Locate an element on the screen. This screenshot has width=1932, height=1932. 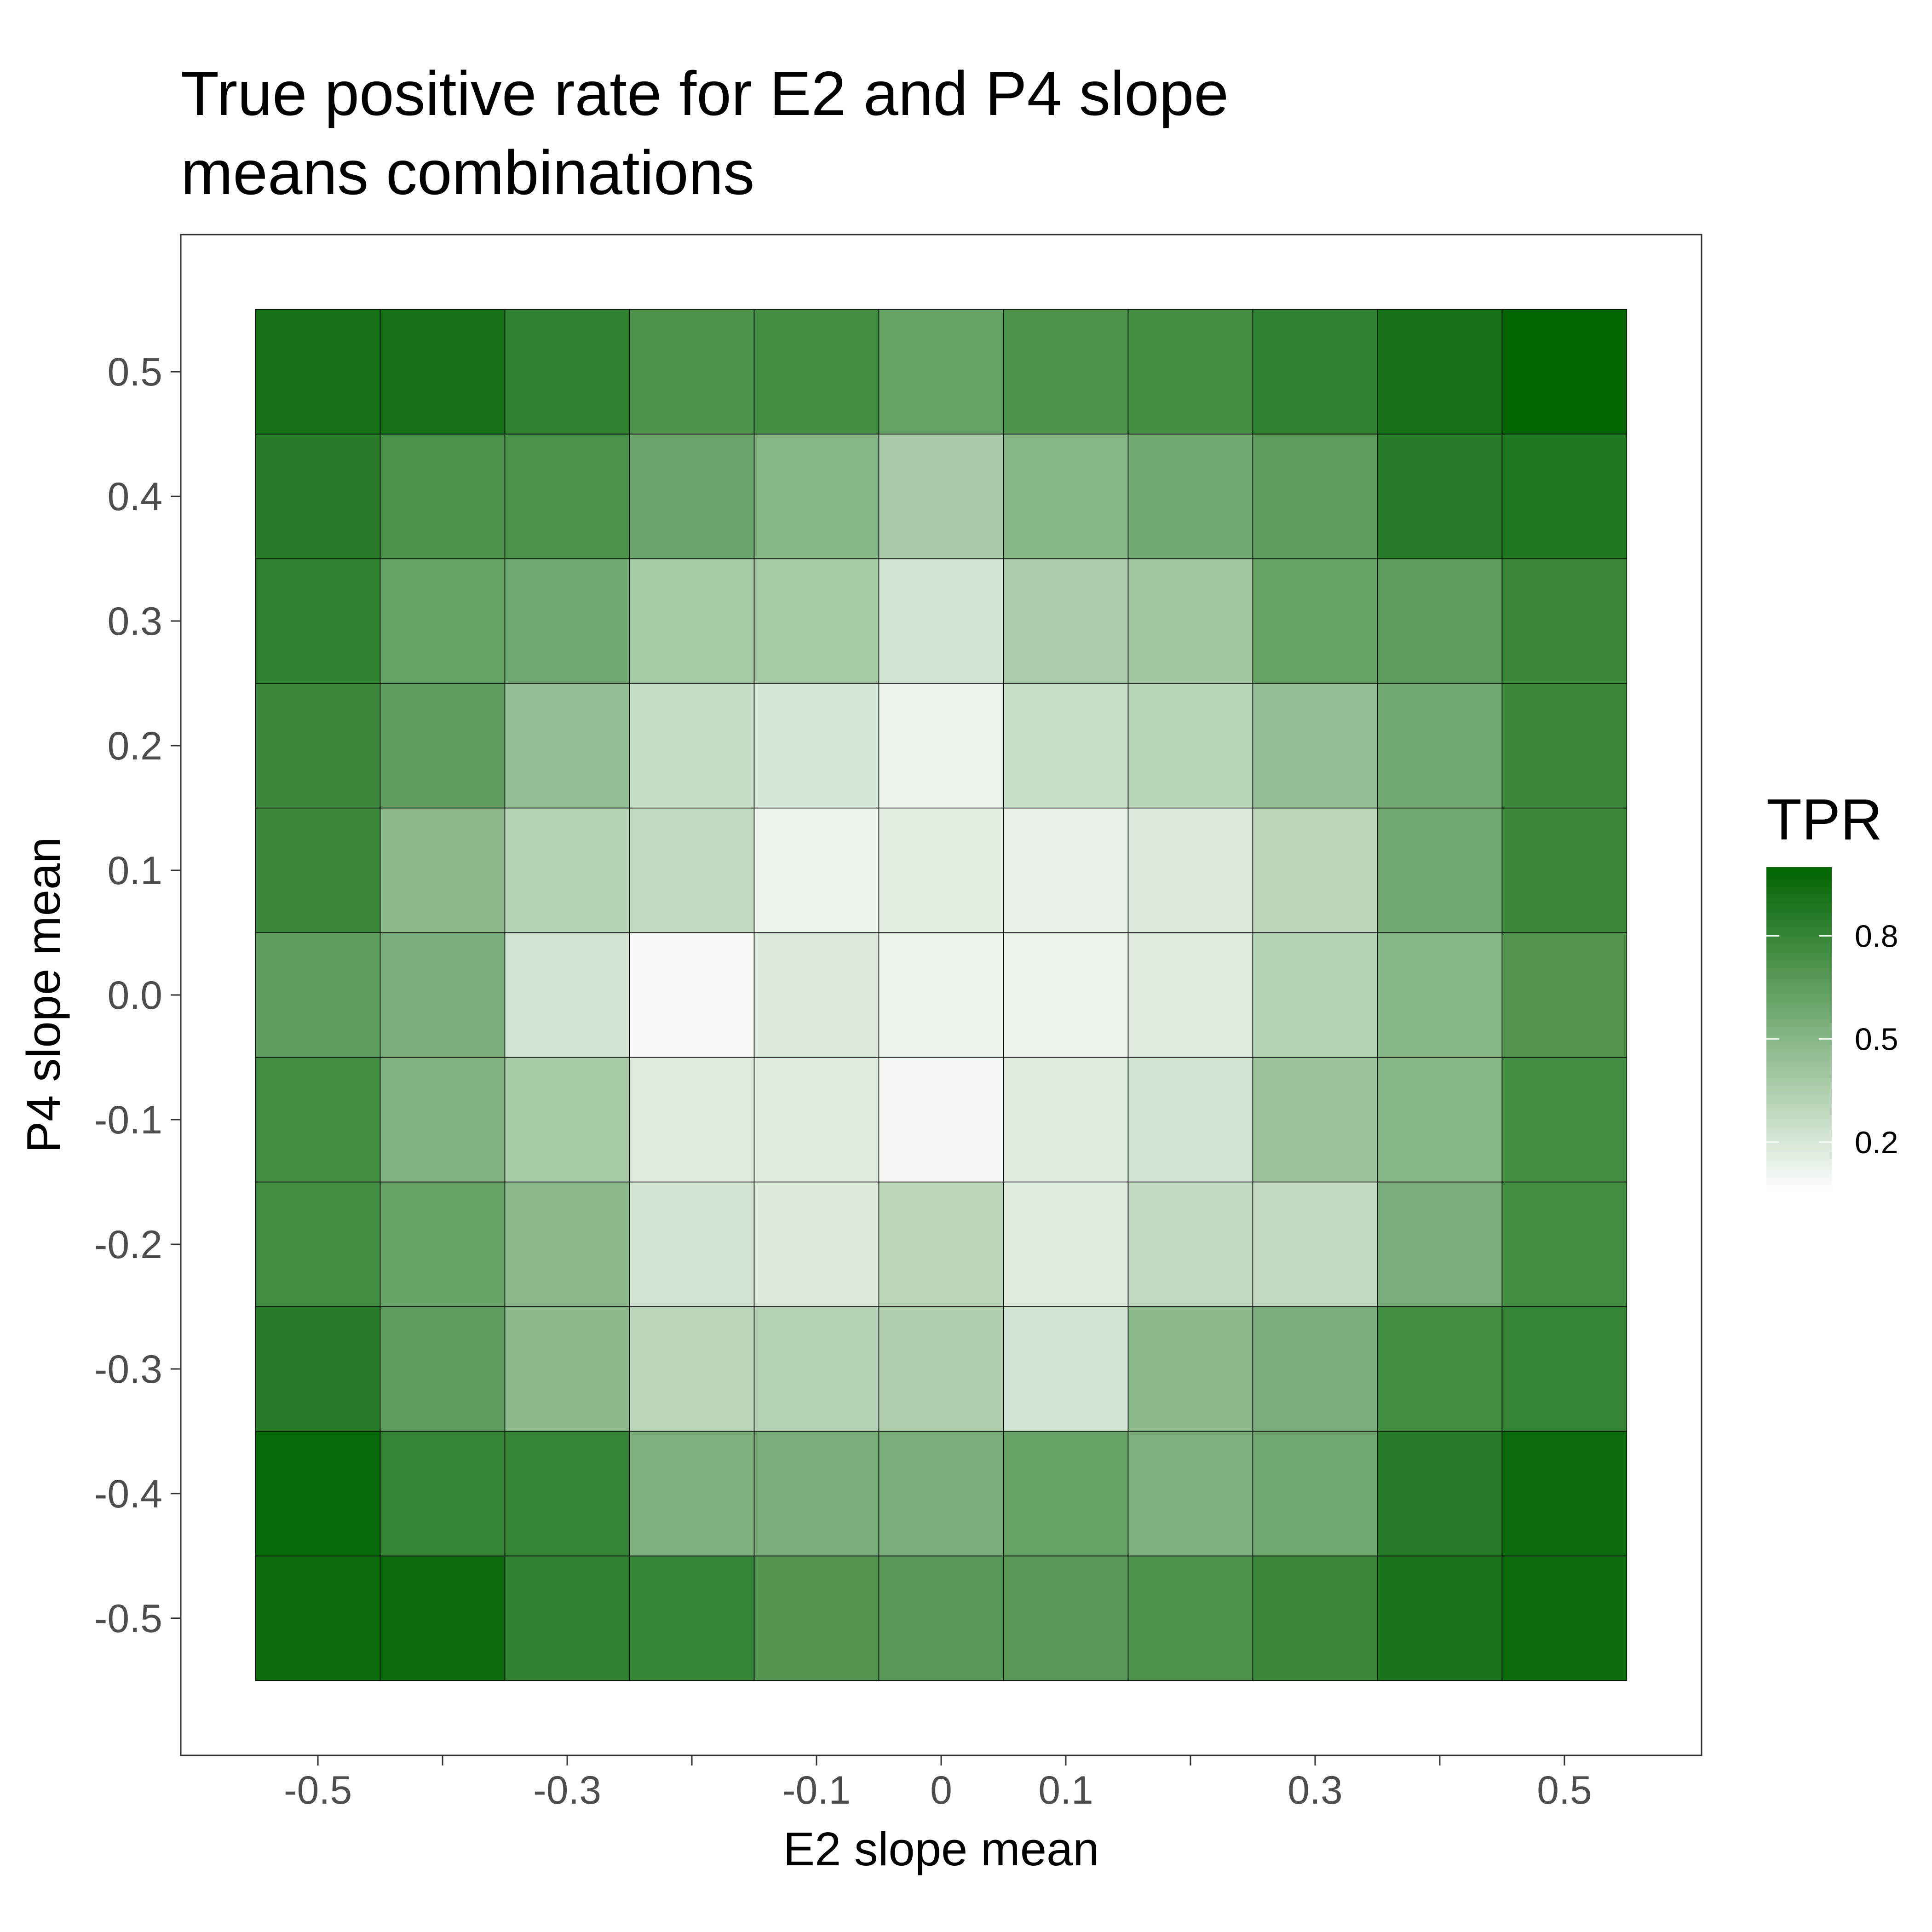
x-tick-label: -0.5 is located at coordinates (318, 1790).